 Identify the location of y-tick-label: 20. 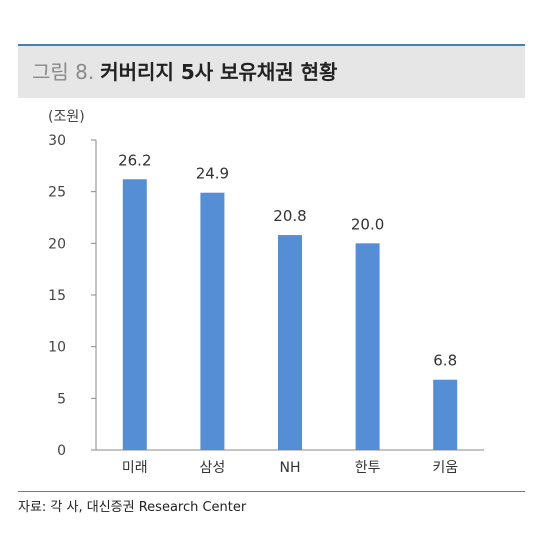
(57, 244).